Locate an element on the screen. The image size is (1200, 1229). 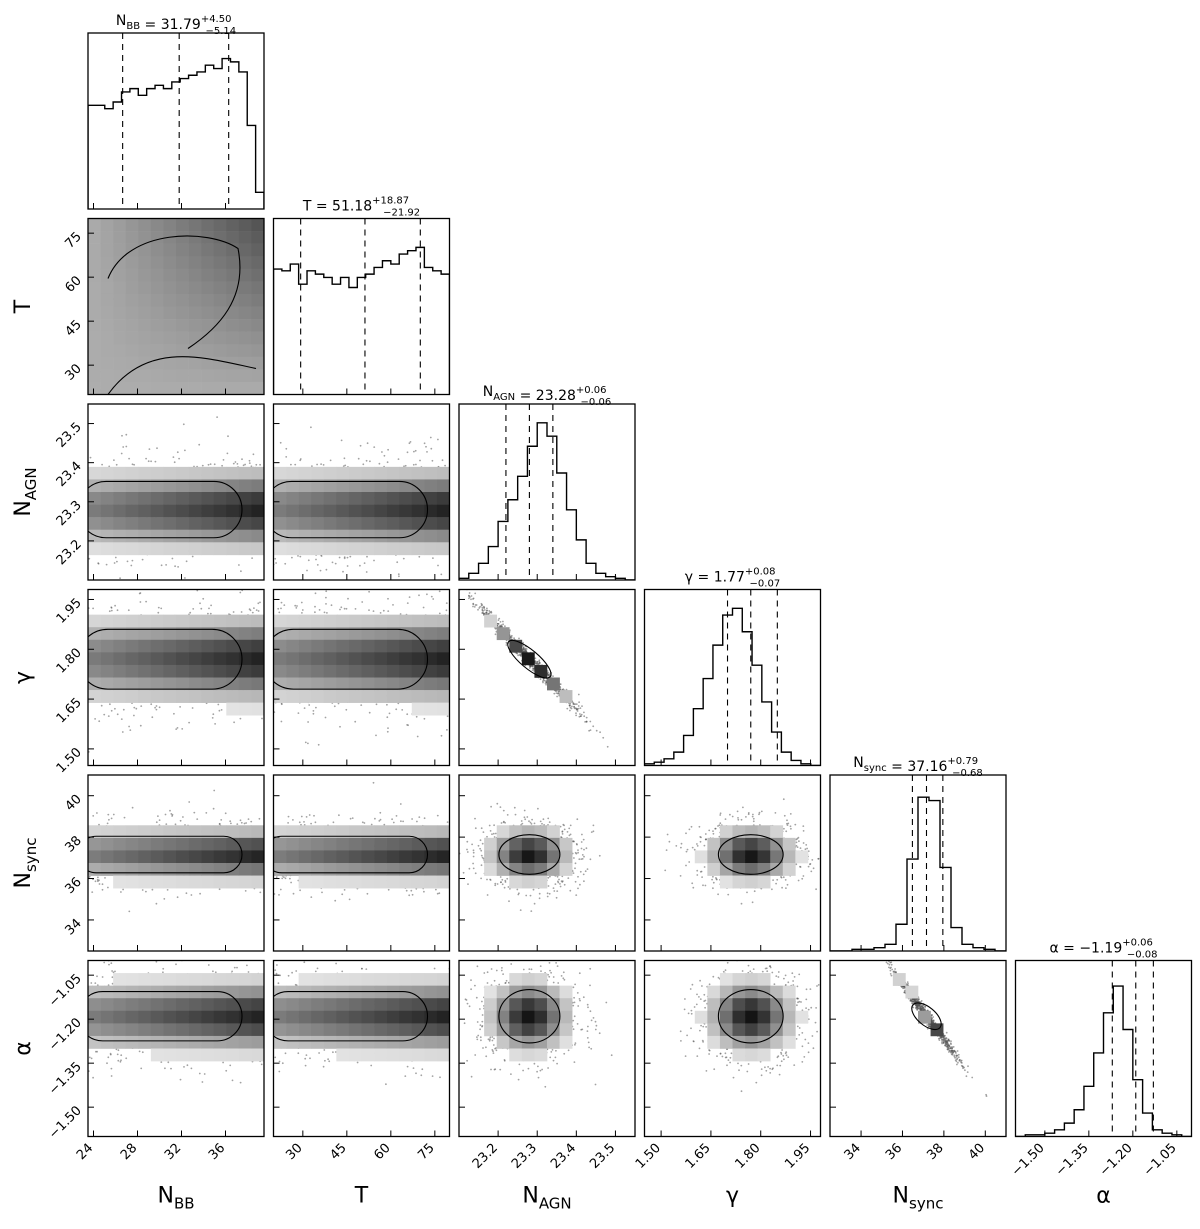
title-t: T = 51.18+18.87 −21.92 is located at coordinates (361, 207).